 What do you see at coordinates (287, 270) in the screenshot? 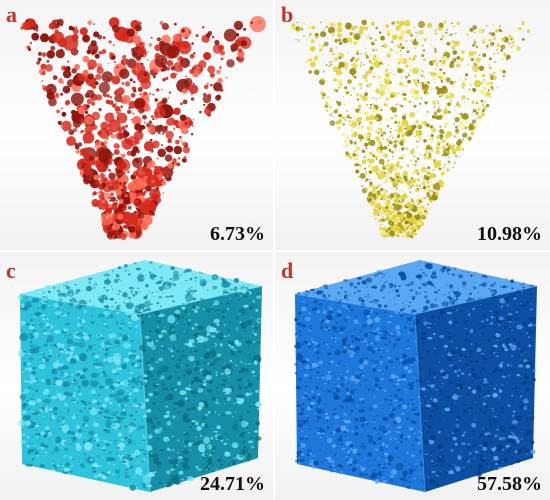
I see `panel-letter-d: d` at bounding box center [287, 270].